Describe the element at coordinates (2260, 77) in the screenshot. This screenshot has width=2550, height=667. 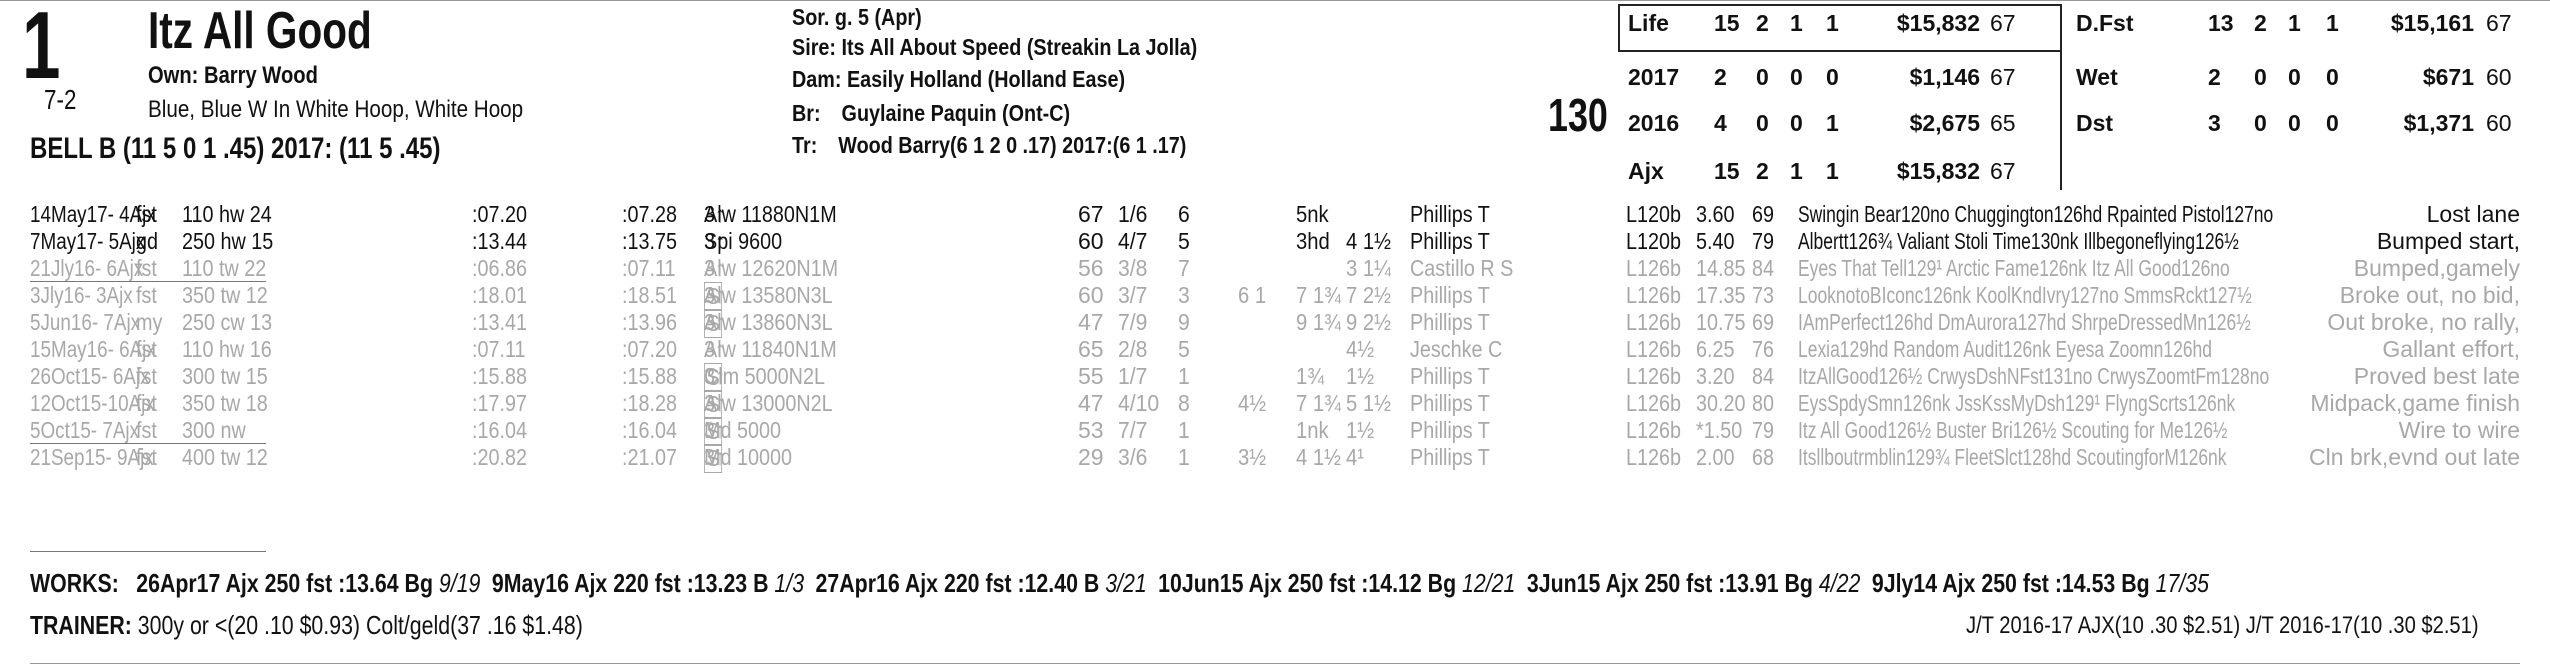
I see `surface-wins: 0` at that location.